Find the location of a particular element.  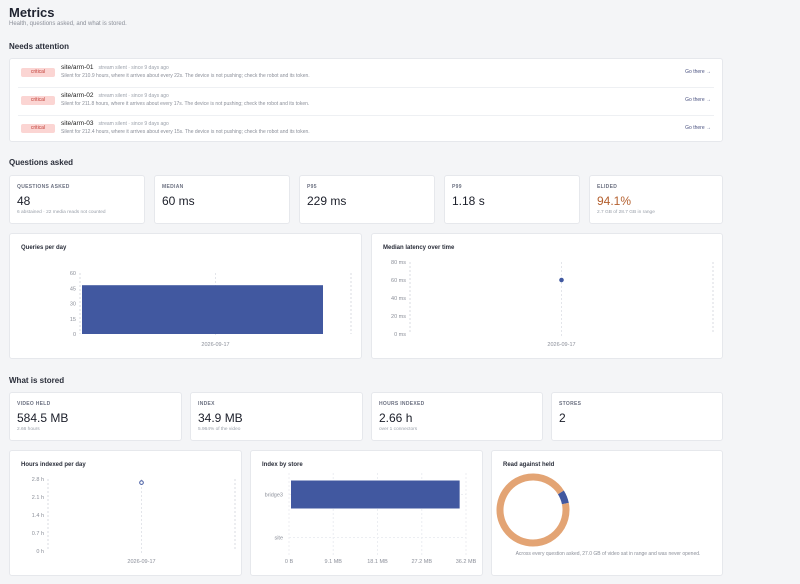

y-tick-label: 2.1 h is located at coordinates (38, 498).